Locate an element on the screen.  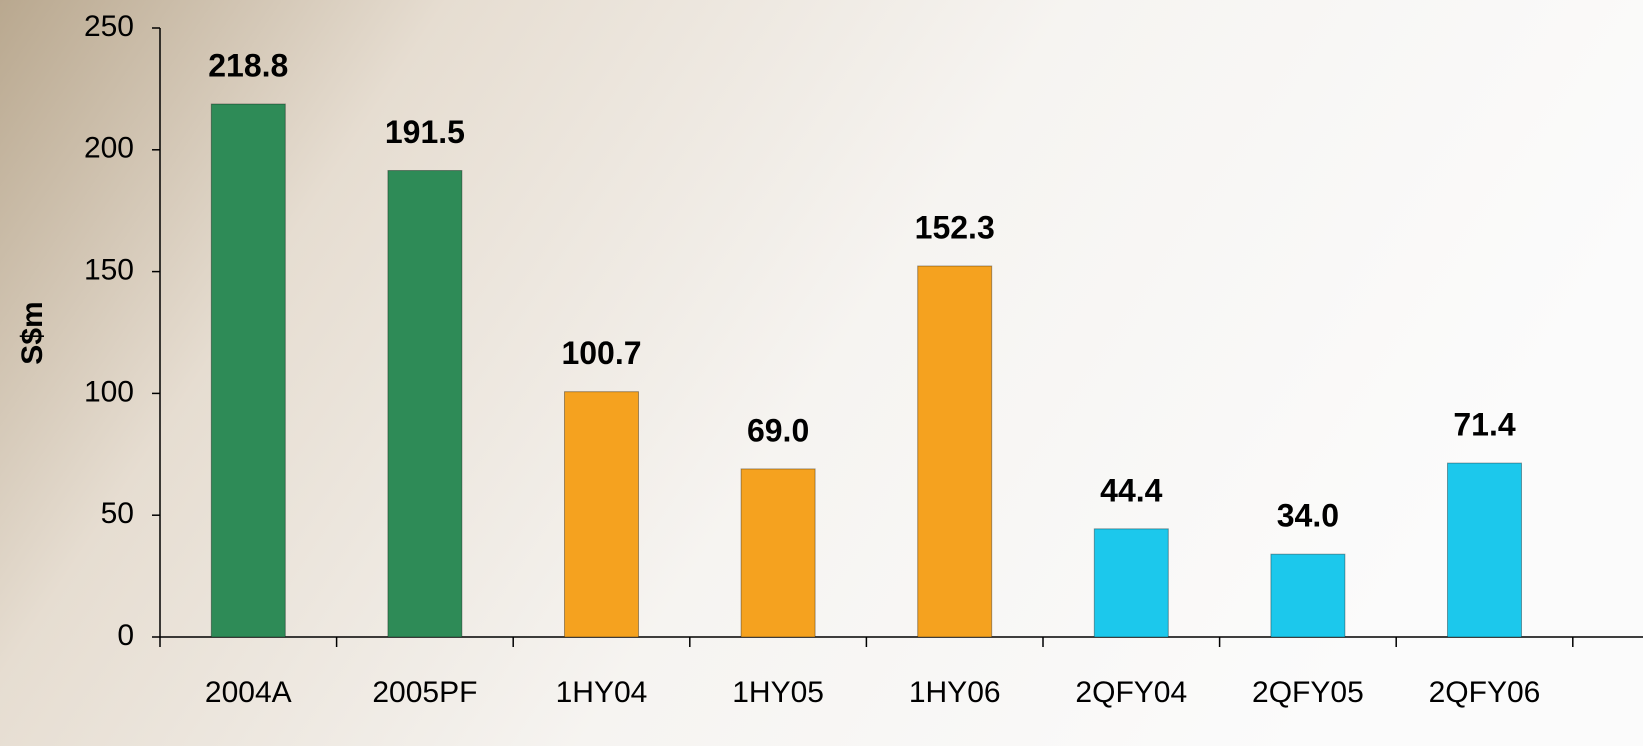
value-label: 71.4 is located at coordinates (1484, 425).